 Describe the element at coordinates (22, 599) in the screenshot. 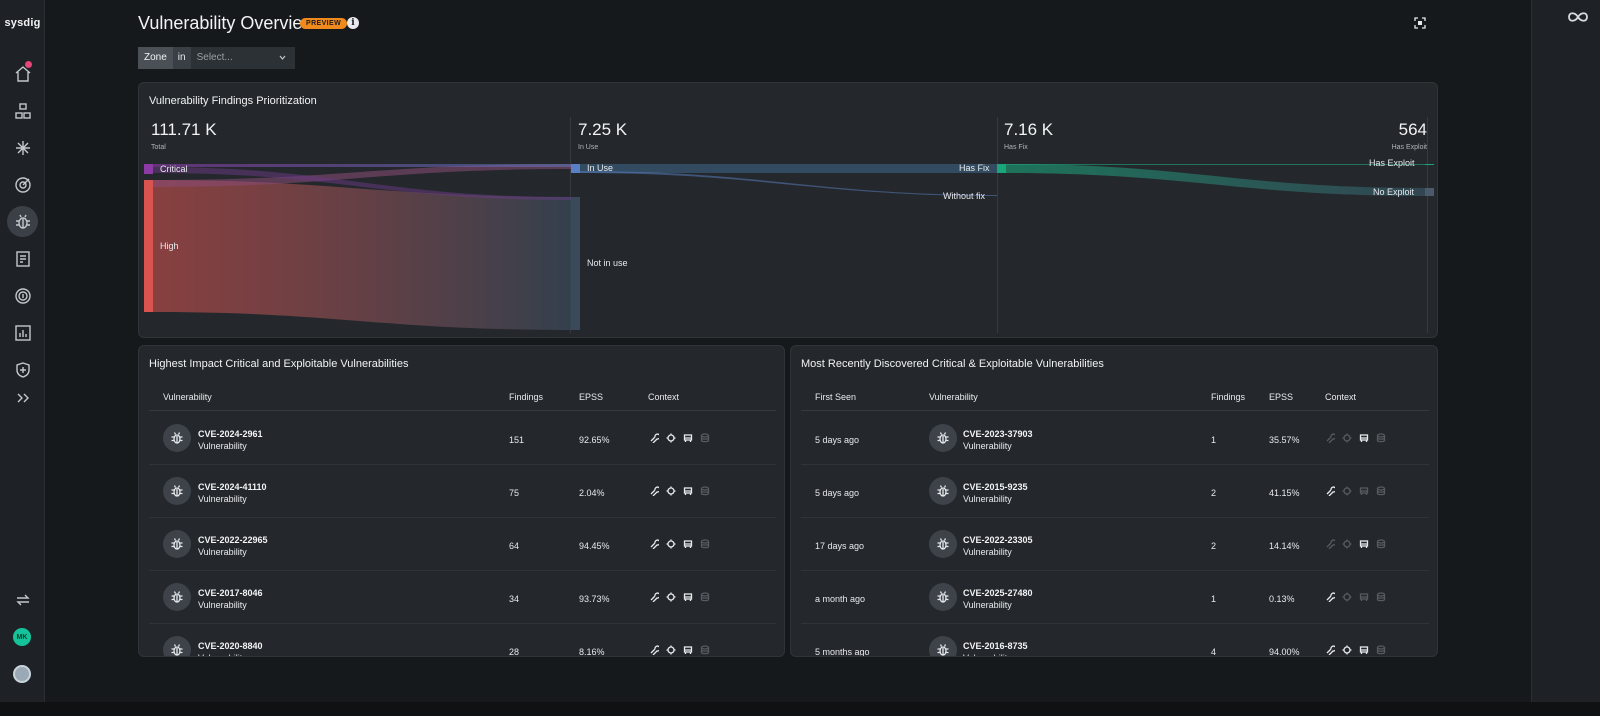

I see `switch-icon` at that location.